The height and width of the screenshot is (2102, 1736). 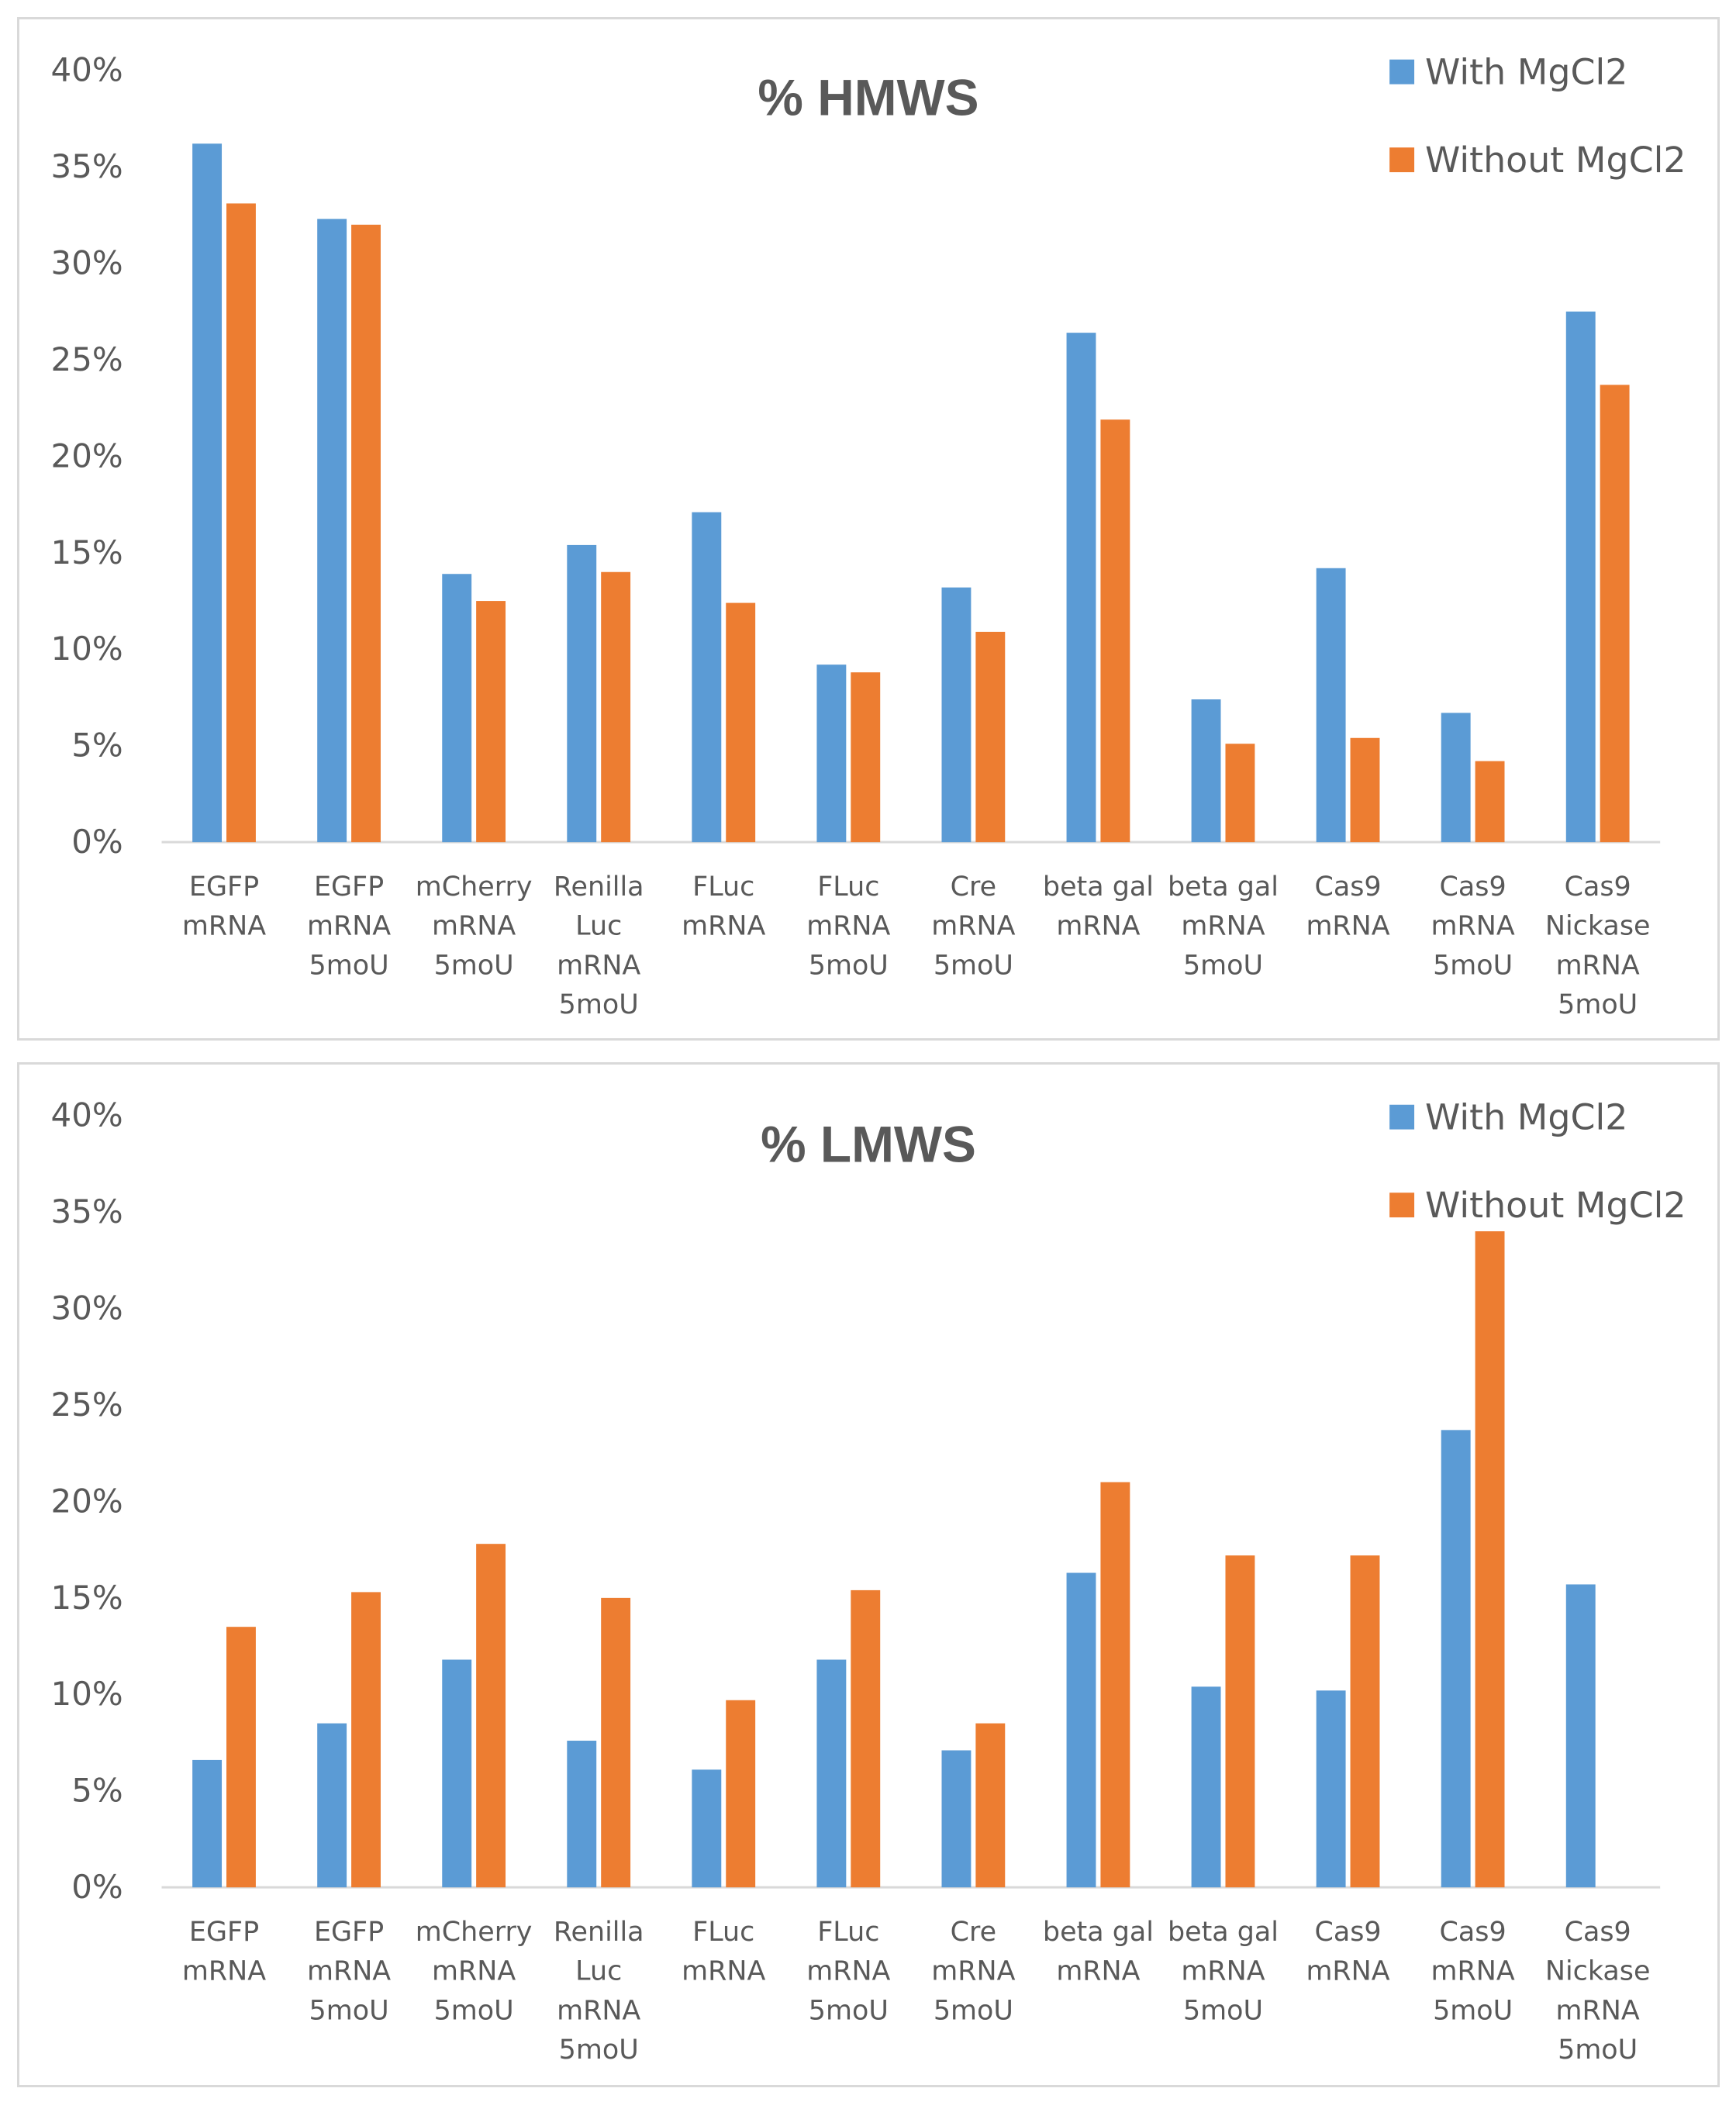 What do you see at coordinates (1555, 160) in the screenshot?
I see `legend-label-without-mgcl2: Without MgCl2` at bounding box center [1555, 160].